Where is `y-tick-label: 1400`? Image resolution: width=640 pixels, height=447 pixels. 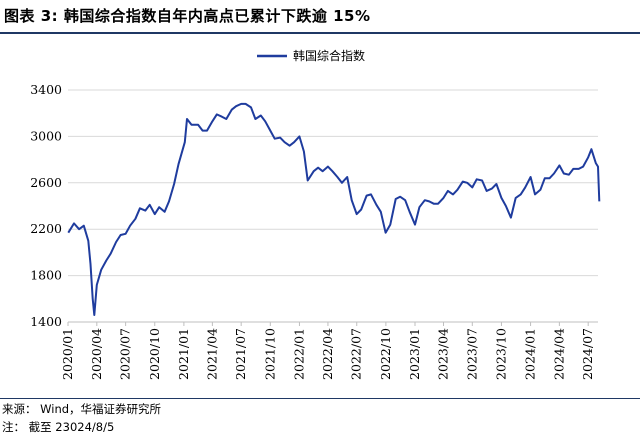 y-tick-label: 1400 is located at coordinates (46, 321).